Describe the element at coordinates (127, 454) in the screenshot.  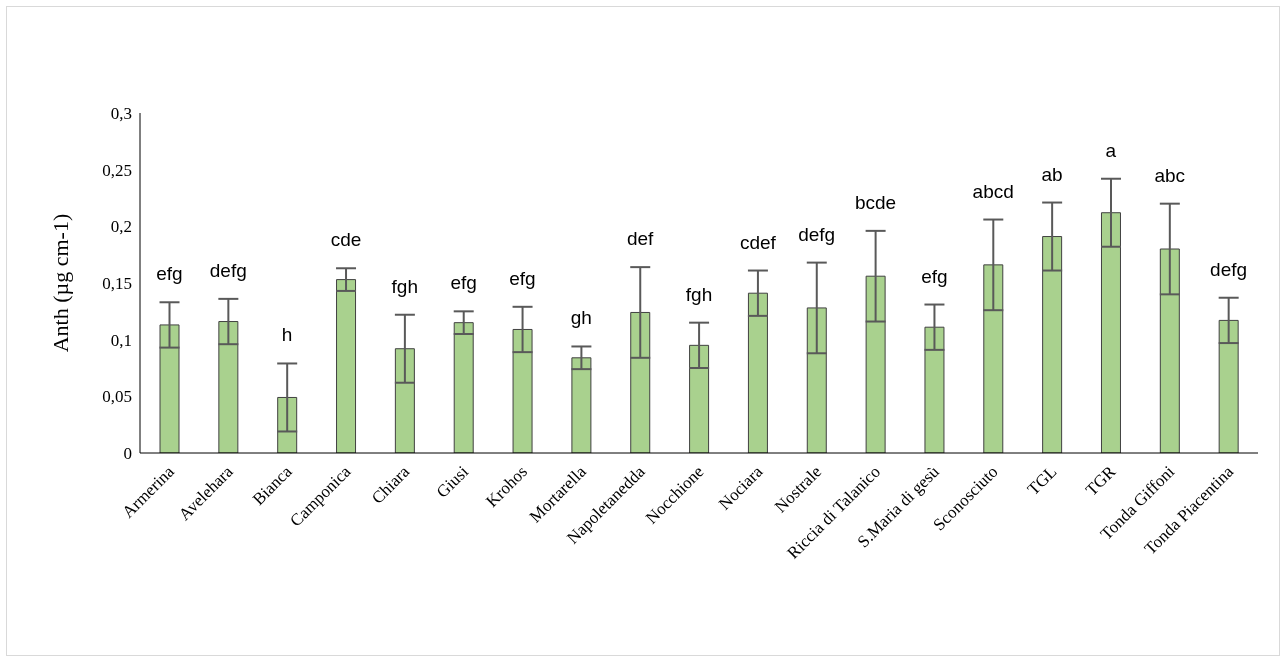
I see `y-tick-label: 0` at that location.